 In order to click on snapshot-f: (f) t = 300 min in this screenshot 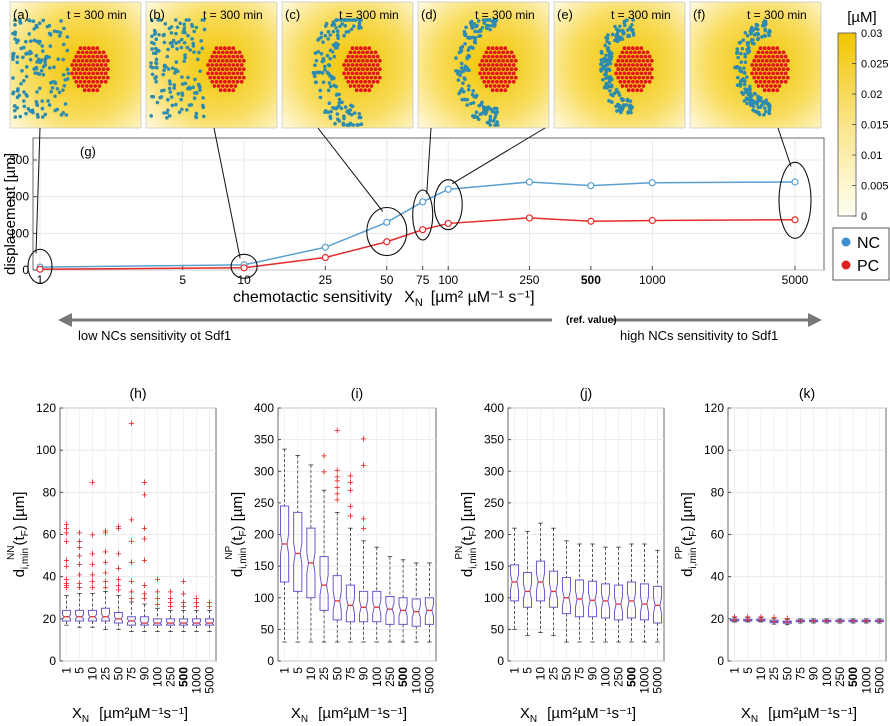, I will do `click(755, 65)`.